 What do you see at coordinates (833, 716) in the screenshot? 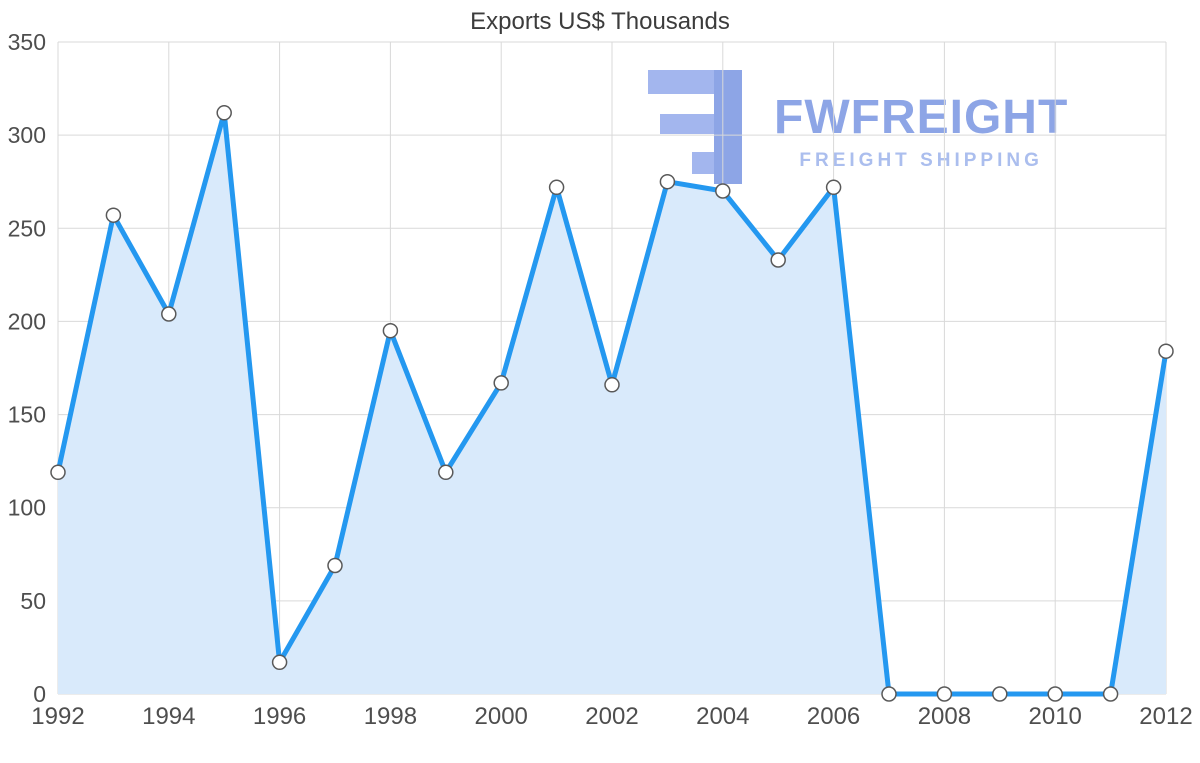
I see `x-axis-tick-label: 2006` at bounding box center [833, 716].